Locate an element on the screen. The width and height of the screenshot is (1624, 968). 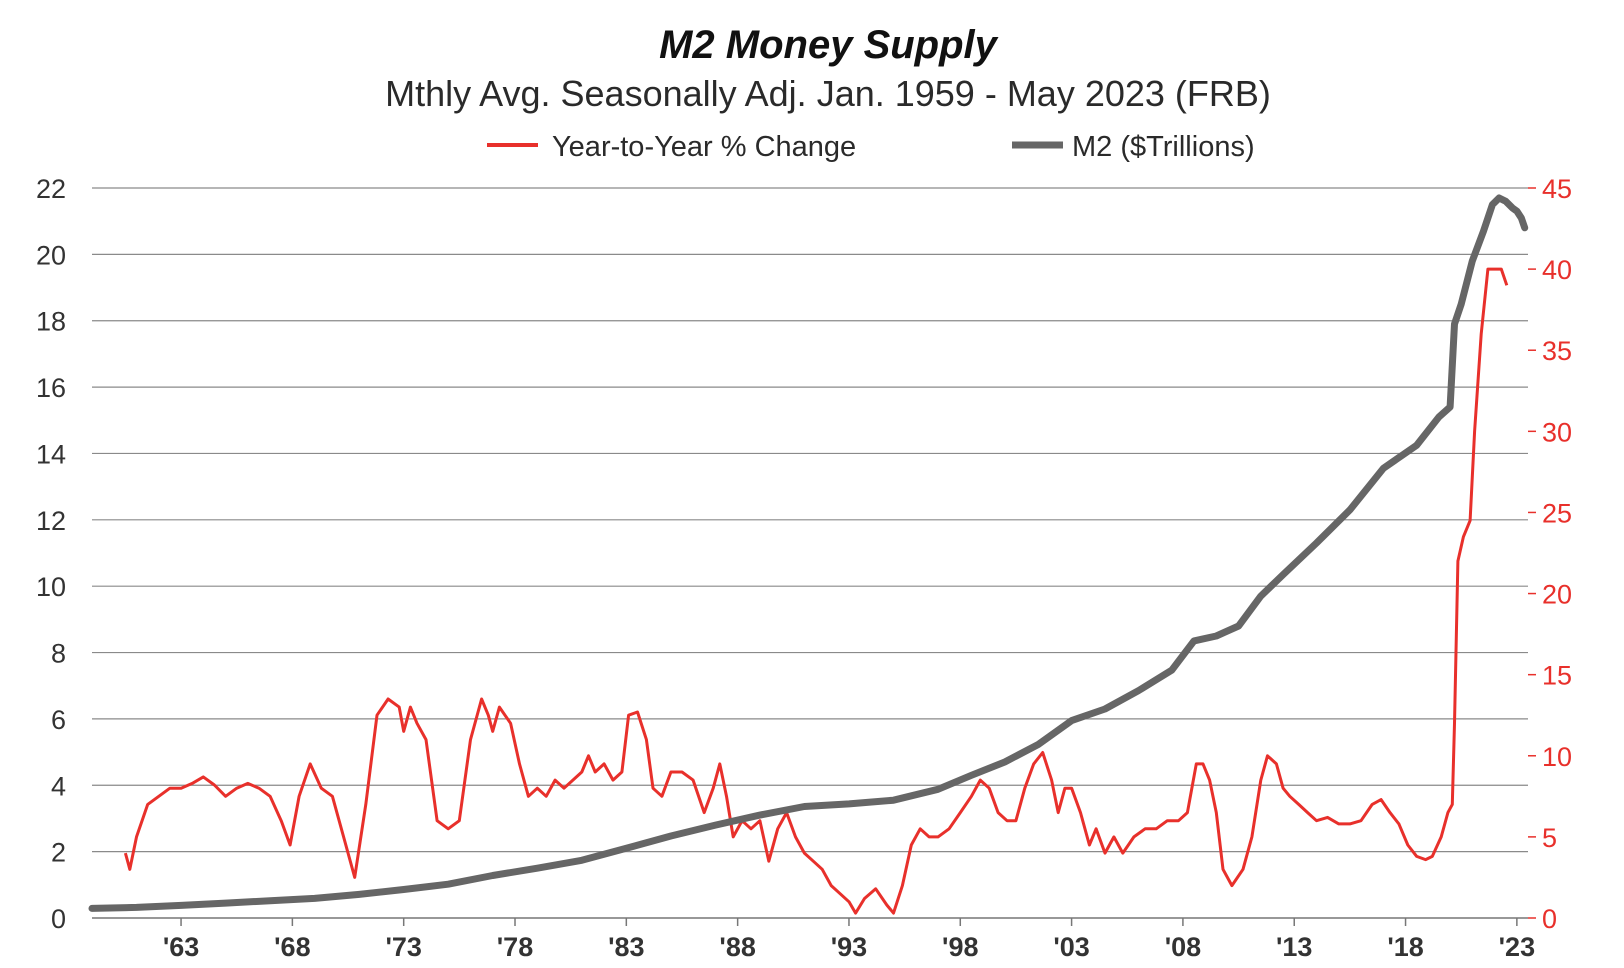
x-tick-label: '08 is located at coordinates (1183, 947).